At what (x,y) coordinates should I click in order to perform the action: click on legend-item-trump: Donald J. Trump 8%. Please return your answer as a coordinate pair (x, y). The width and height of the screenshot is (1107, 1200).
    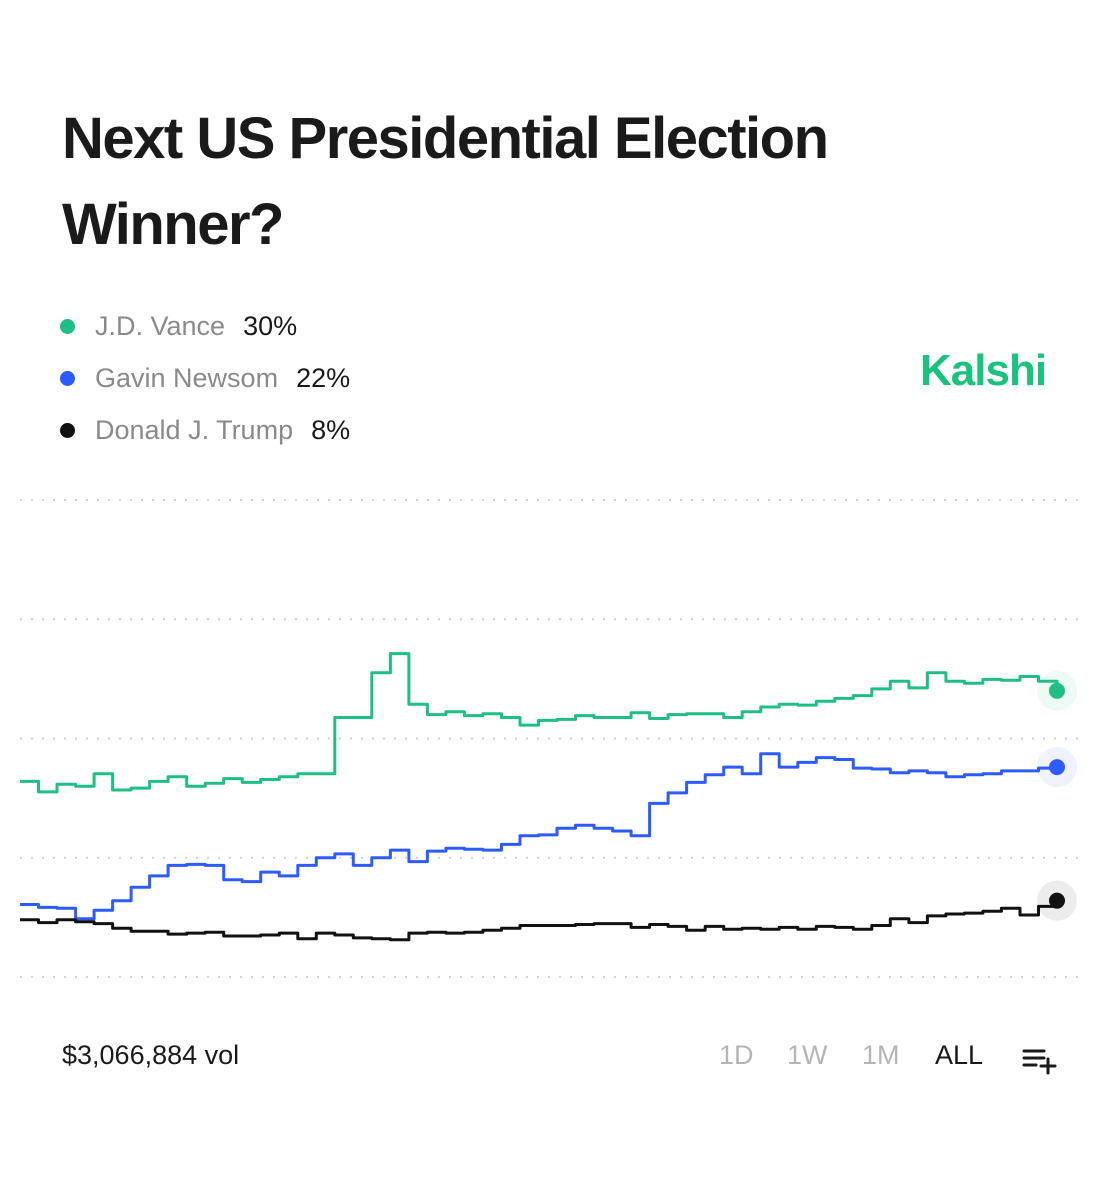
    Looking at the image, I should click on (205, 430).